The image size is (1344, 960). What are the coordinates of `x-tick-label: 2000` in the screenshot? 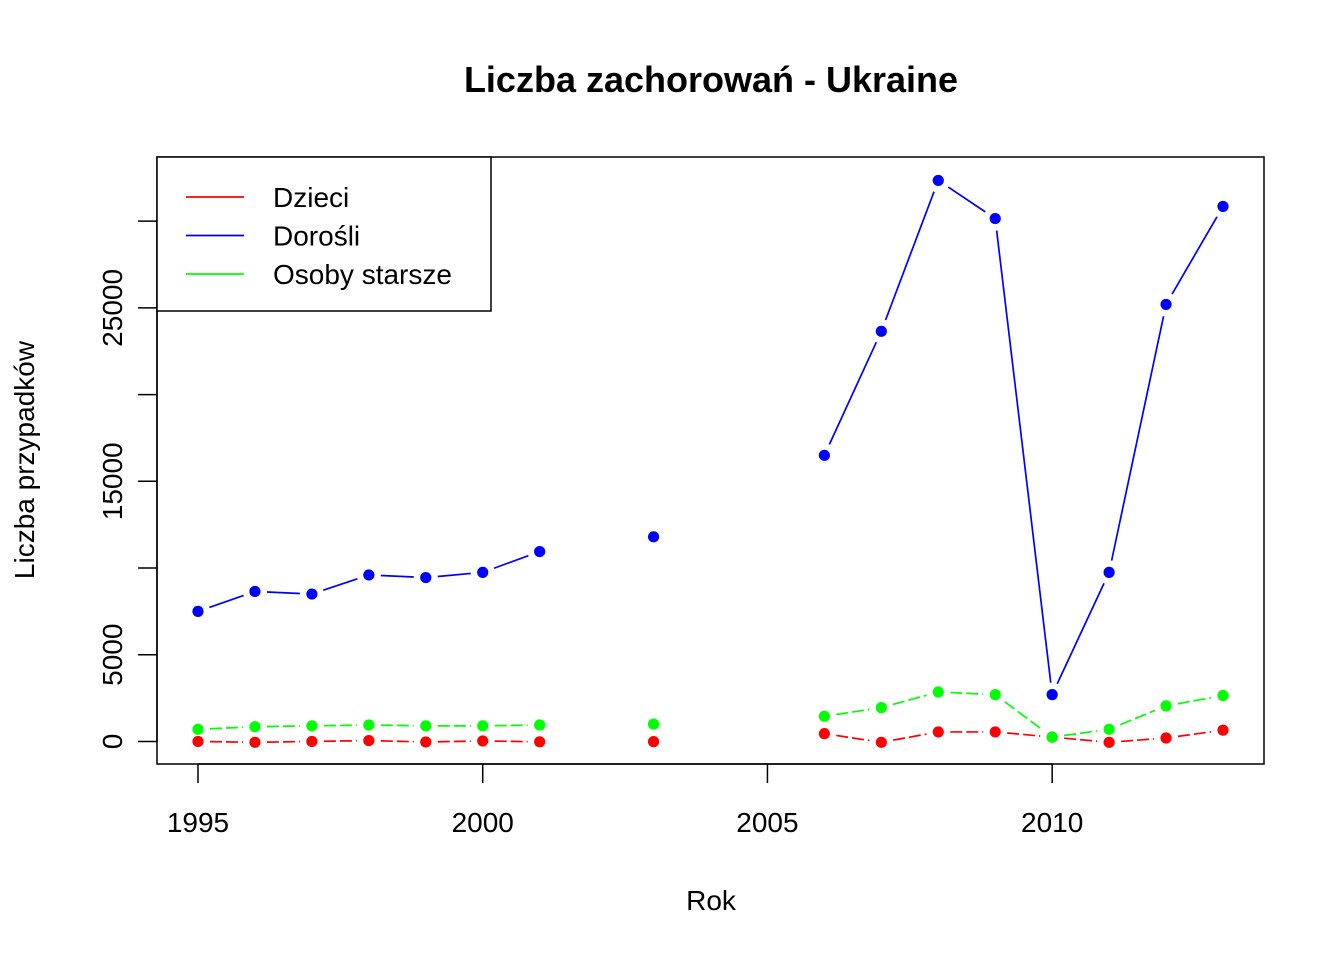 It's located at (483, 822).